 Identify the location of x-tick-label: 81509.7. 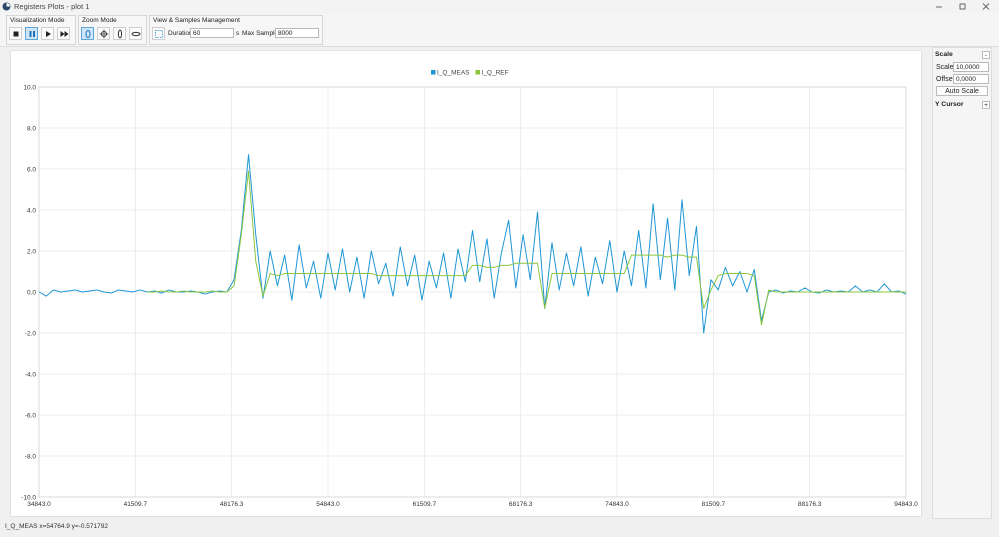
(714, 504).